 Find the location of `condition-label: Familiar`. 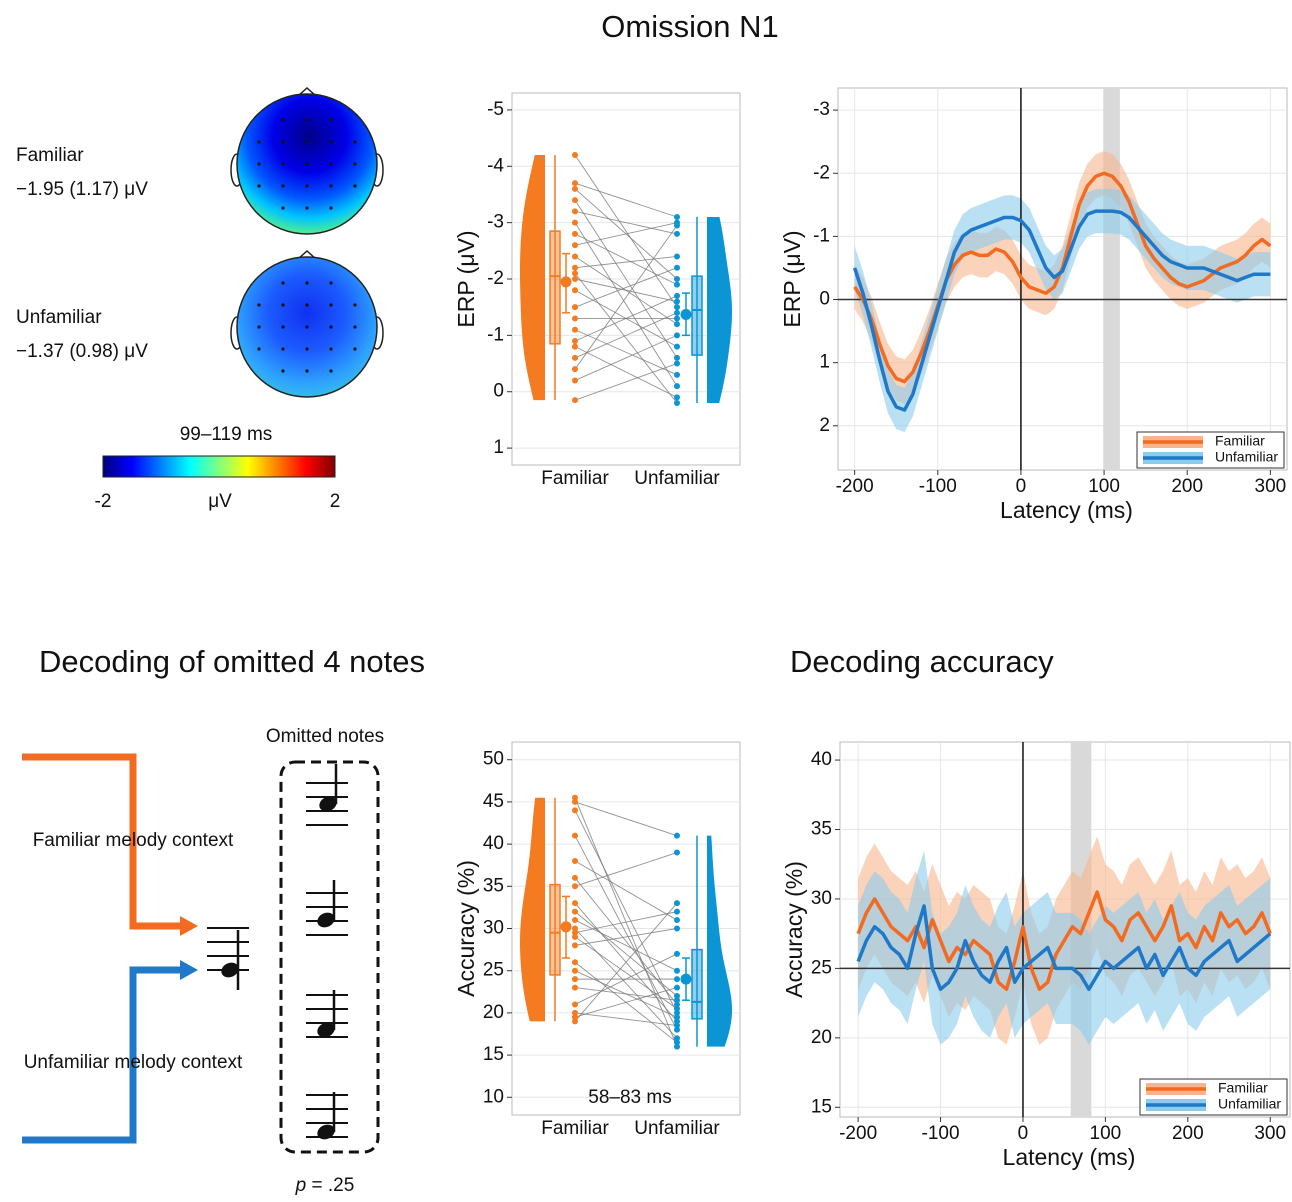

condition-label: Familiar is located at coordinates (50, 155).